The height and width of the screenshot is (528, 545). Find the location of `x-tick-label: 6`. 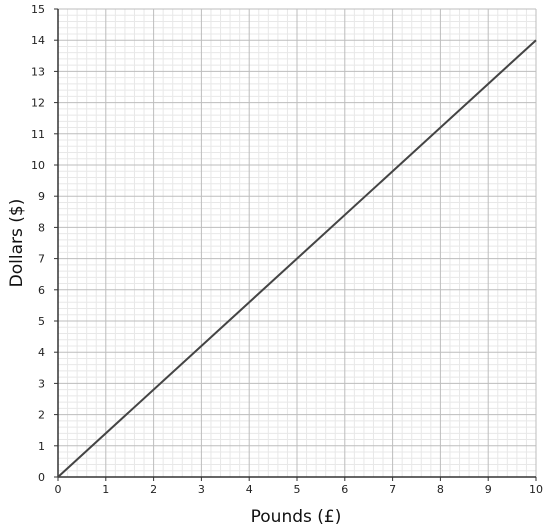

x-tick-label: 6 is located at coordinates (344, 489).